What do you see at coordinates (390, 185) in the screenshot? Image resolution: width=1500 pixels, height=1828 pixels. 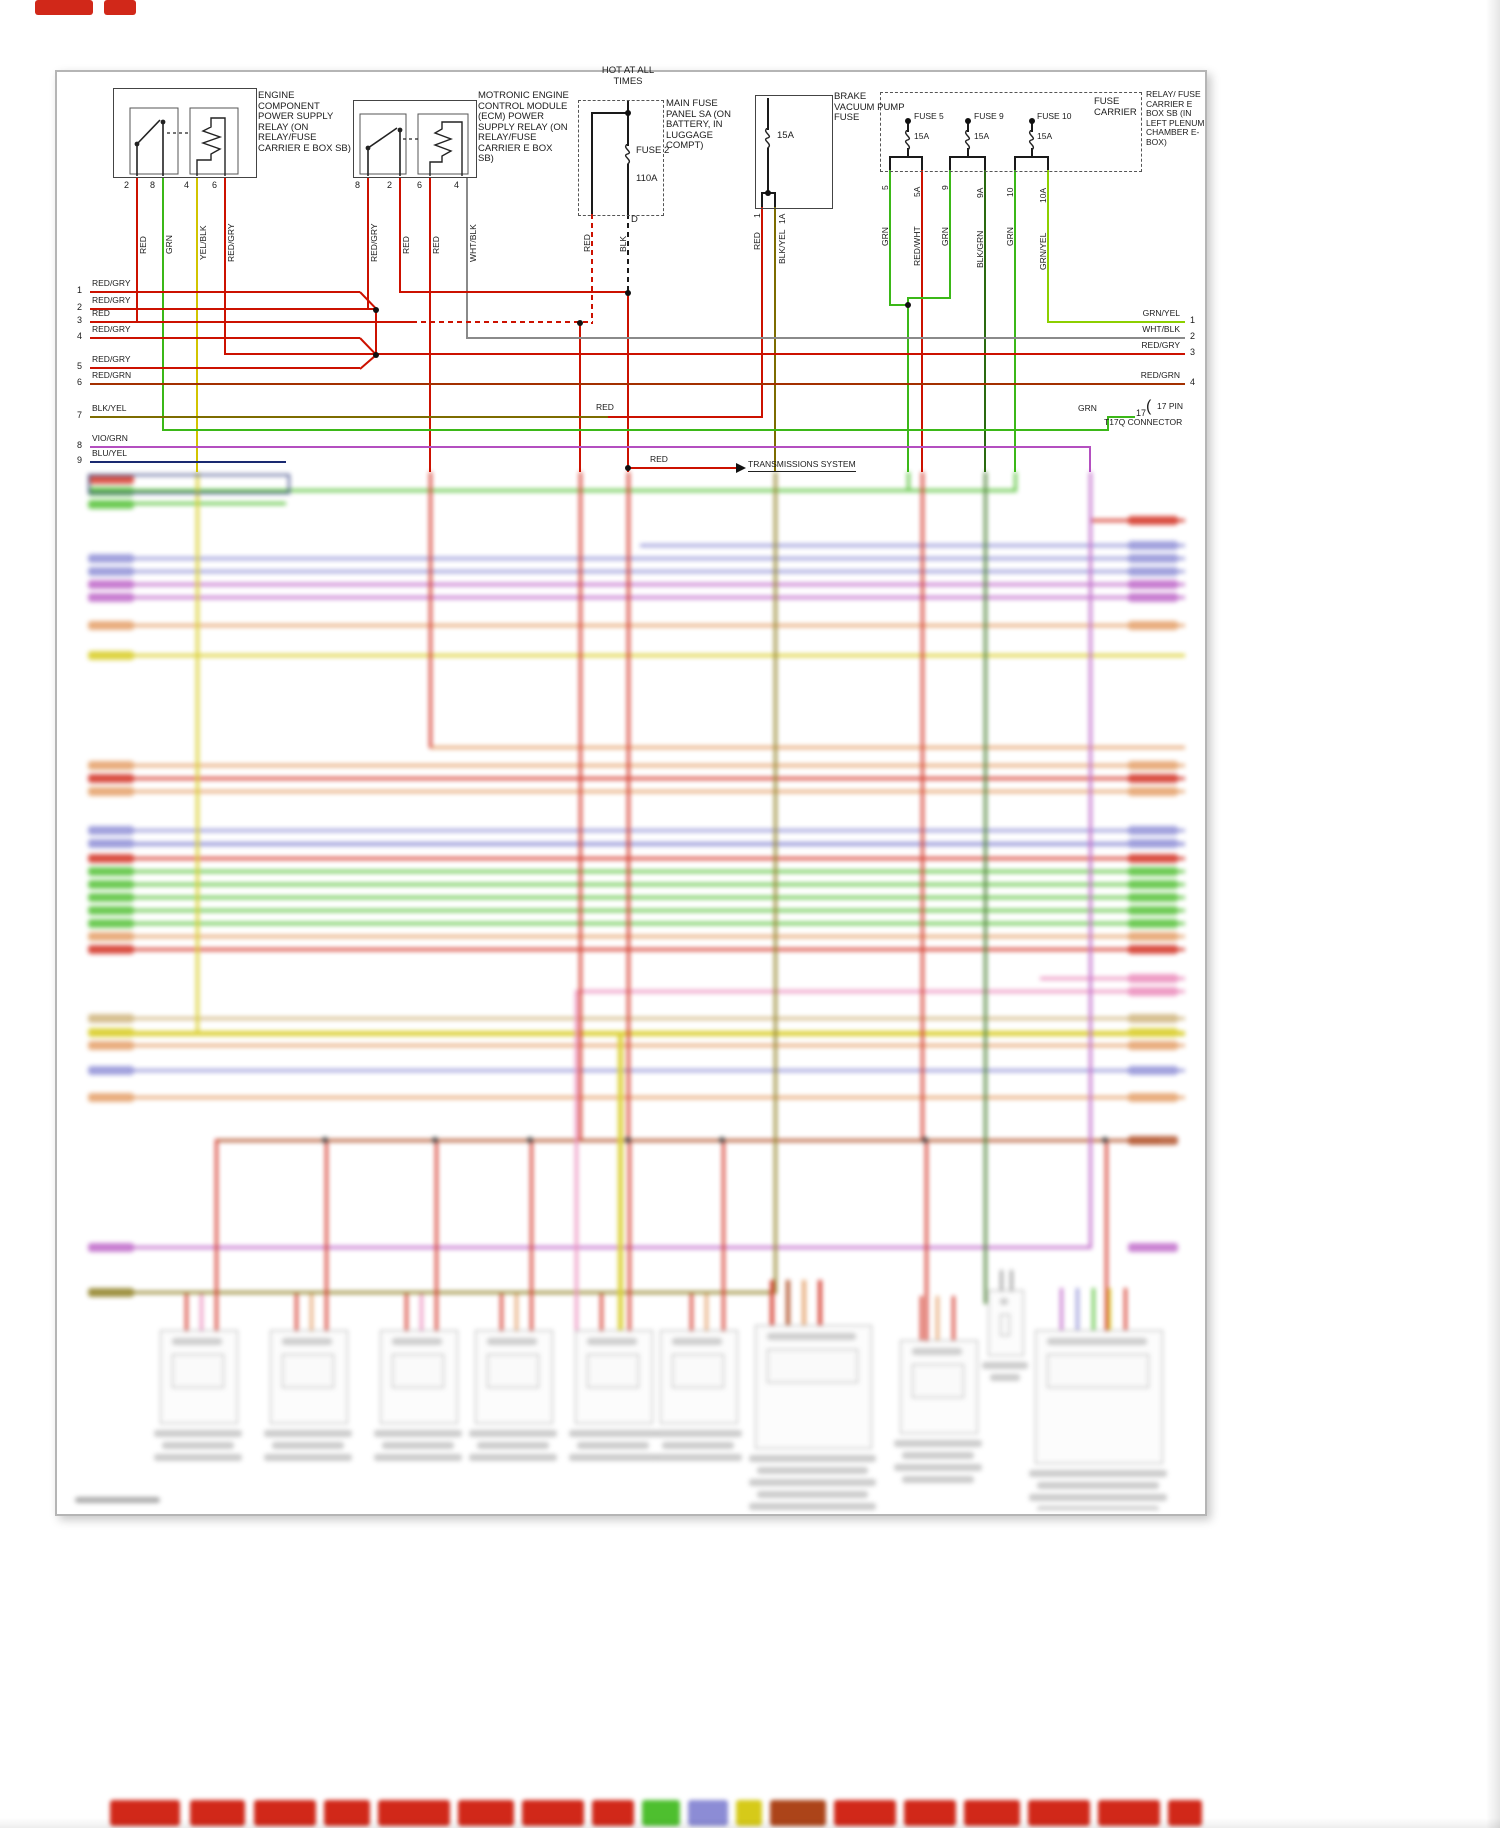 I see `pin-number: 2` at bounding box center [390, 185].